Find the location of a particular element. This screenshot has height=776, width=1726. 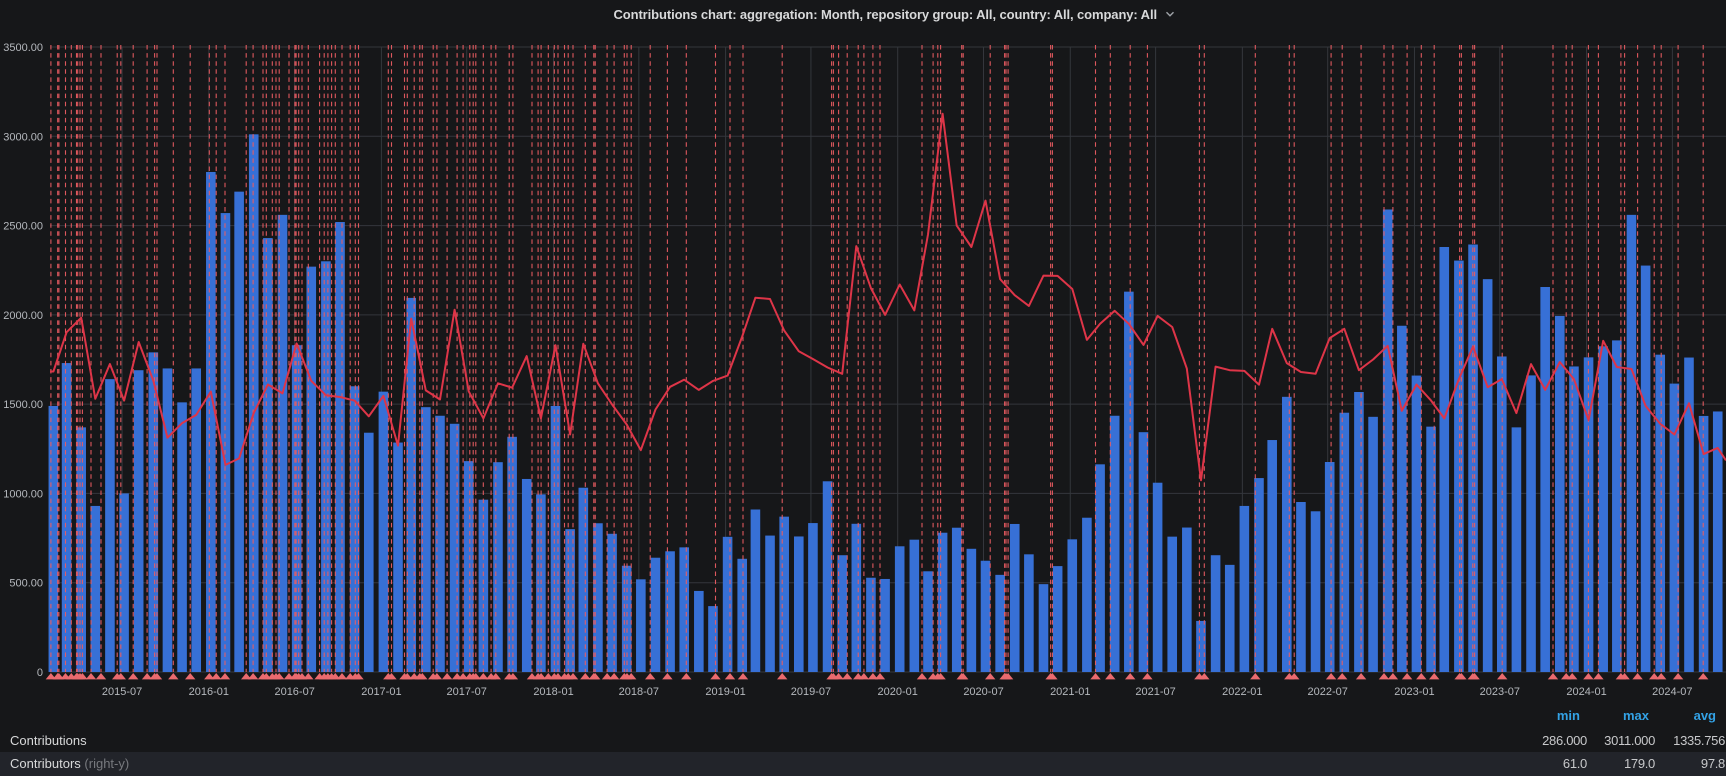

svg-text: 2023-01 is located at coordinates (1414, 692).